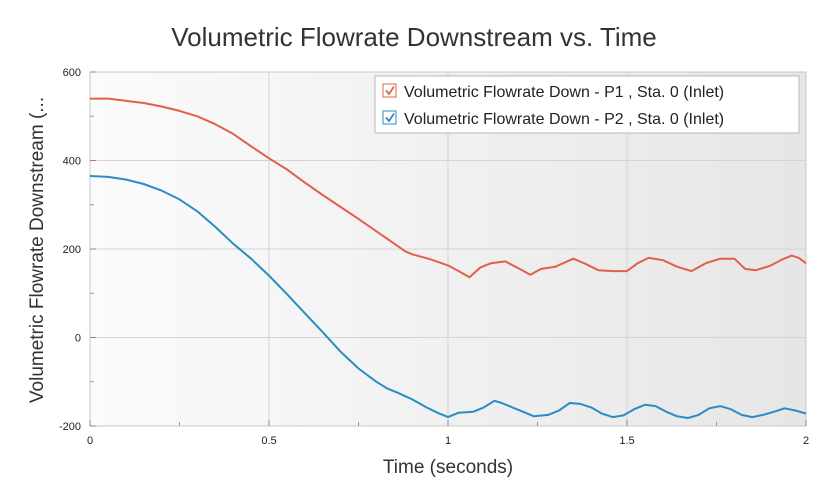 This screenshot has height=502, width=831. What do you see at coordinates (448, 467) in the screenshot?
I see `x-axis-label: Time (seconds)` at bounding box center [448, 467].